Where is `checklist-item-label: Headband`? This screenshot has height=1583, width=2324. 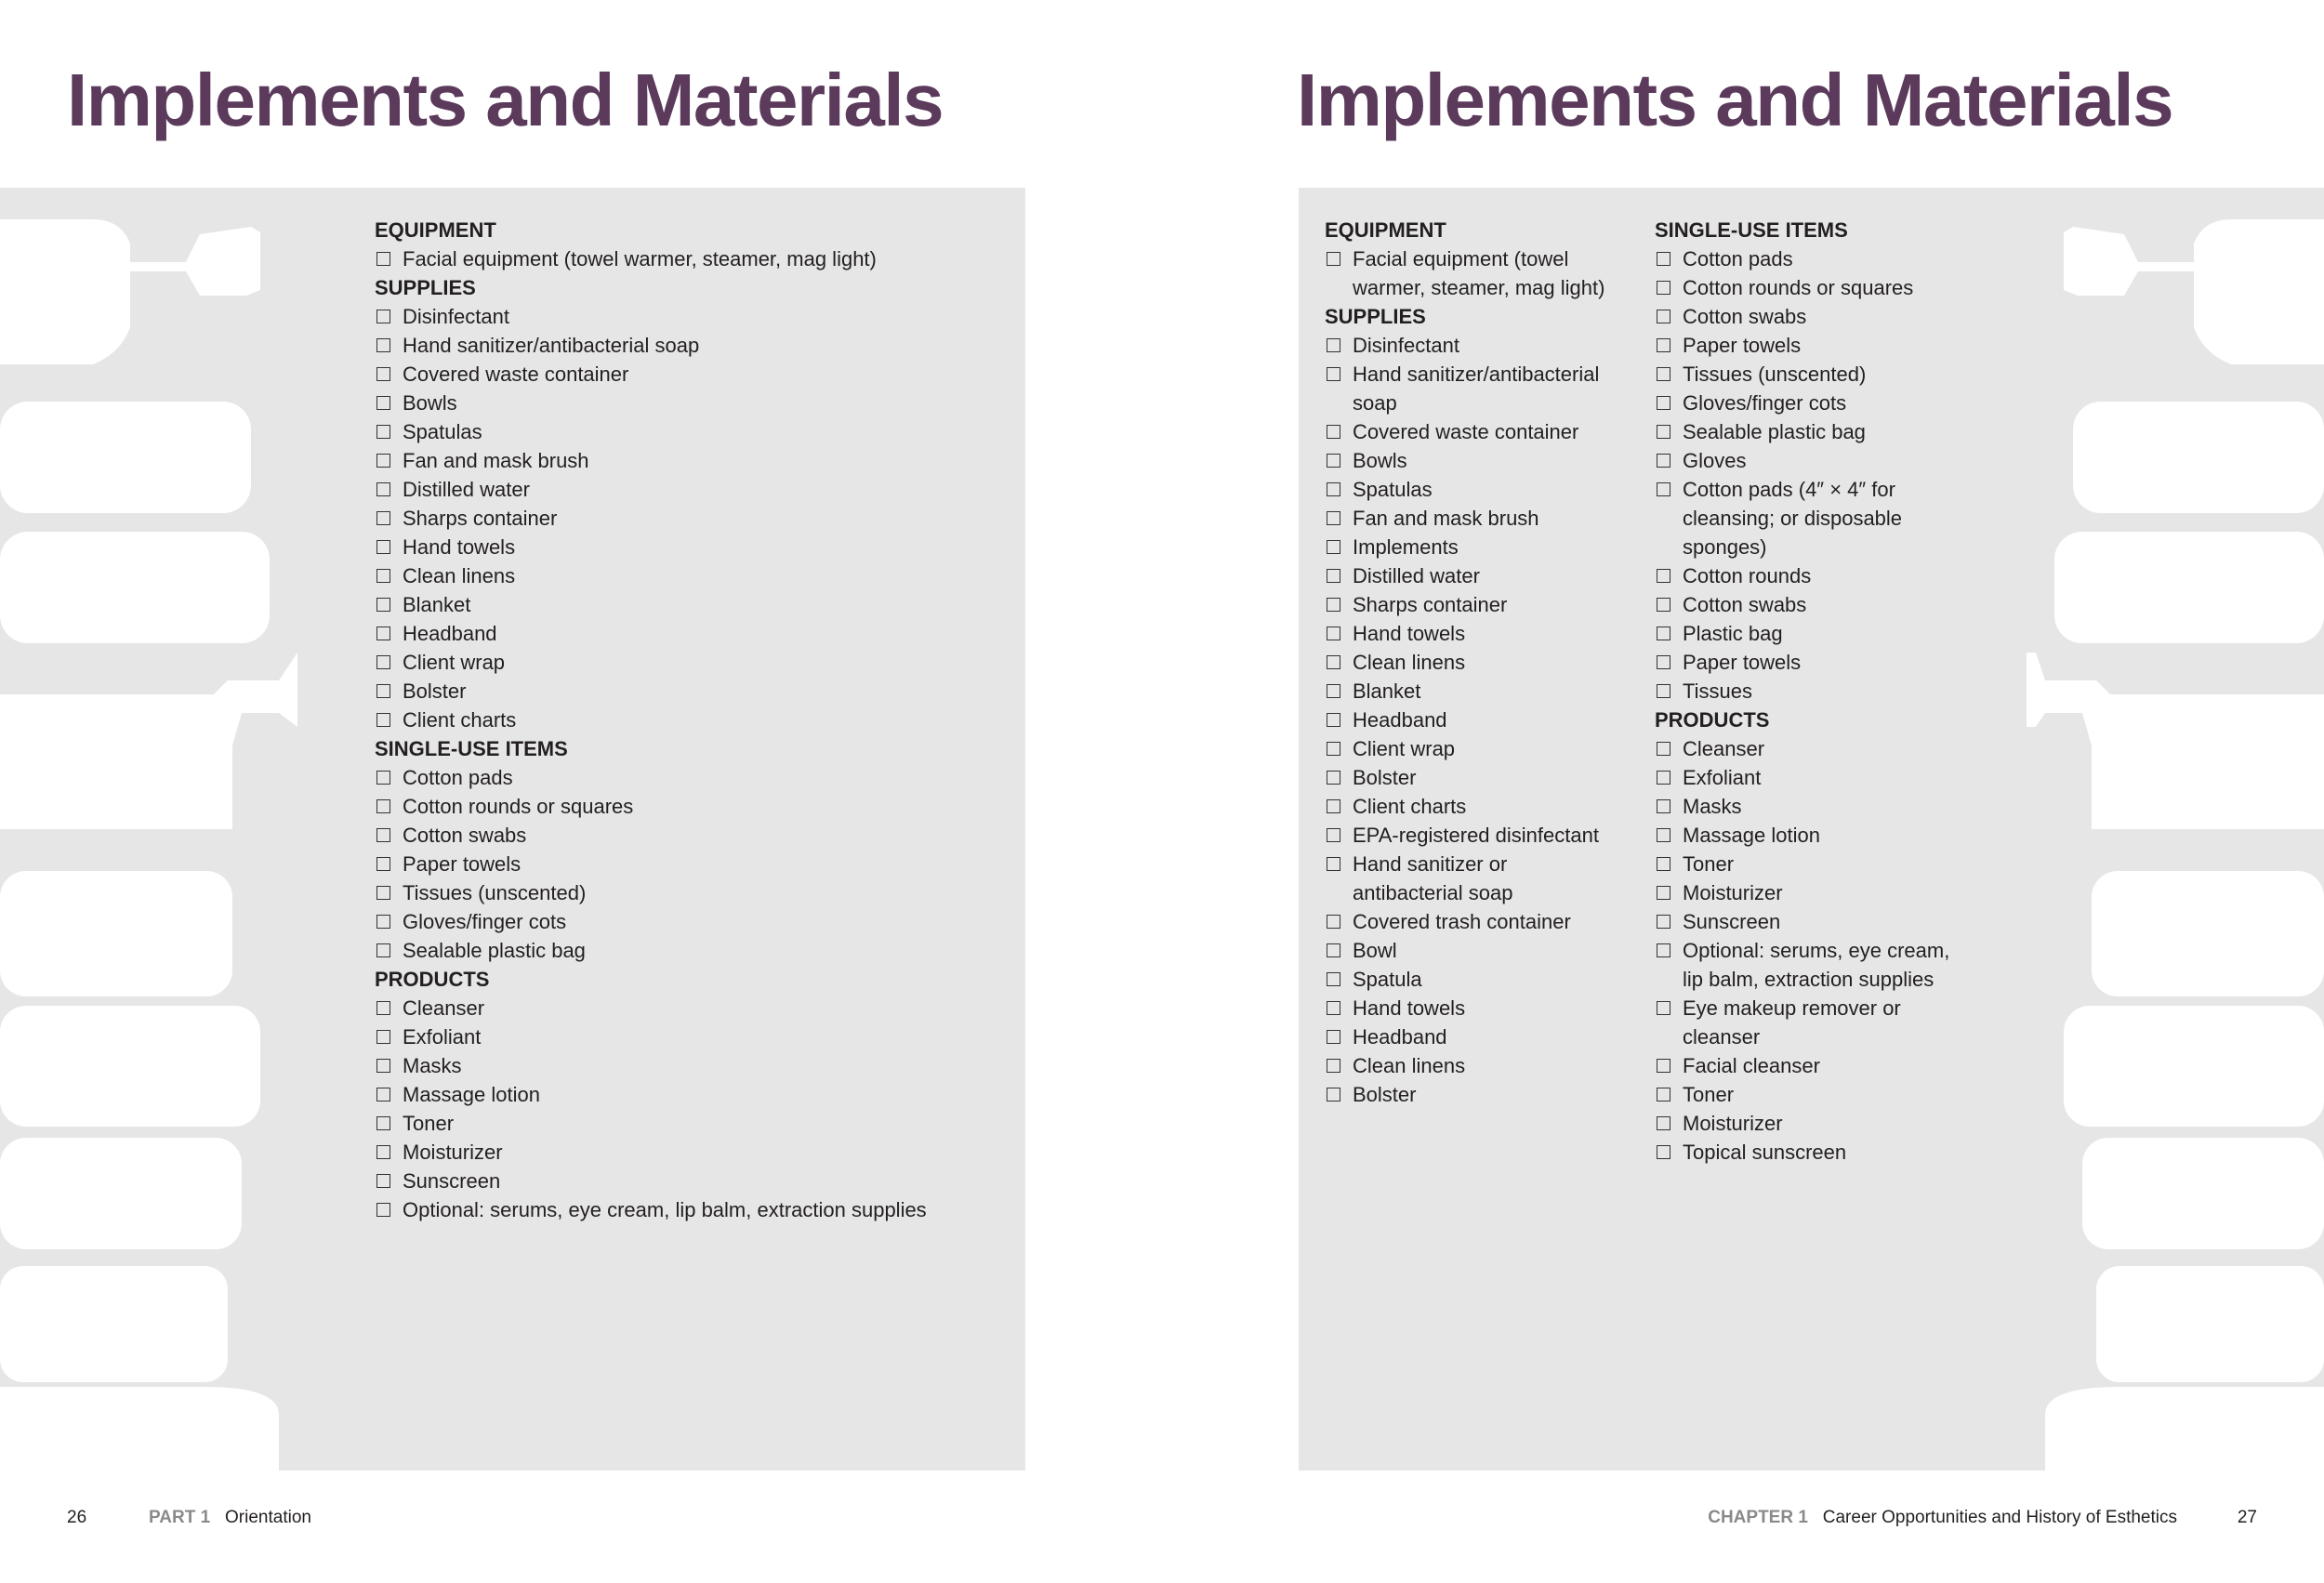 checklist-item-label: Headband is located at coordinates (450, 633).